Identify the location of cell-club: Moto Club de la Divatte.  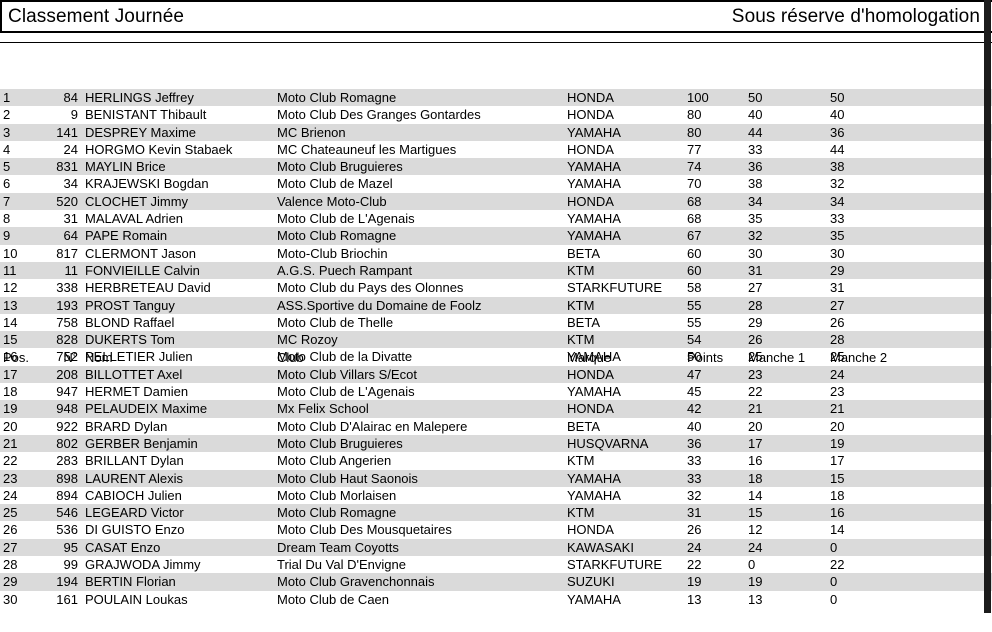
(345, 357).